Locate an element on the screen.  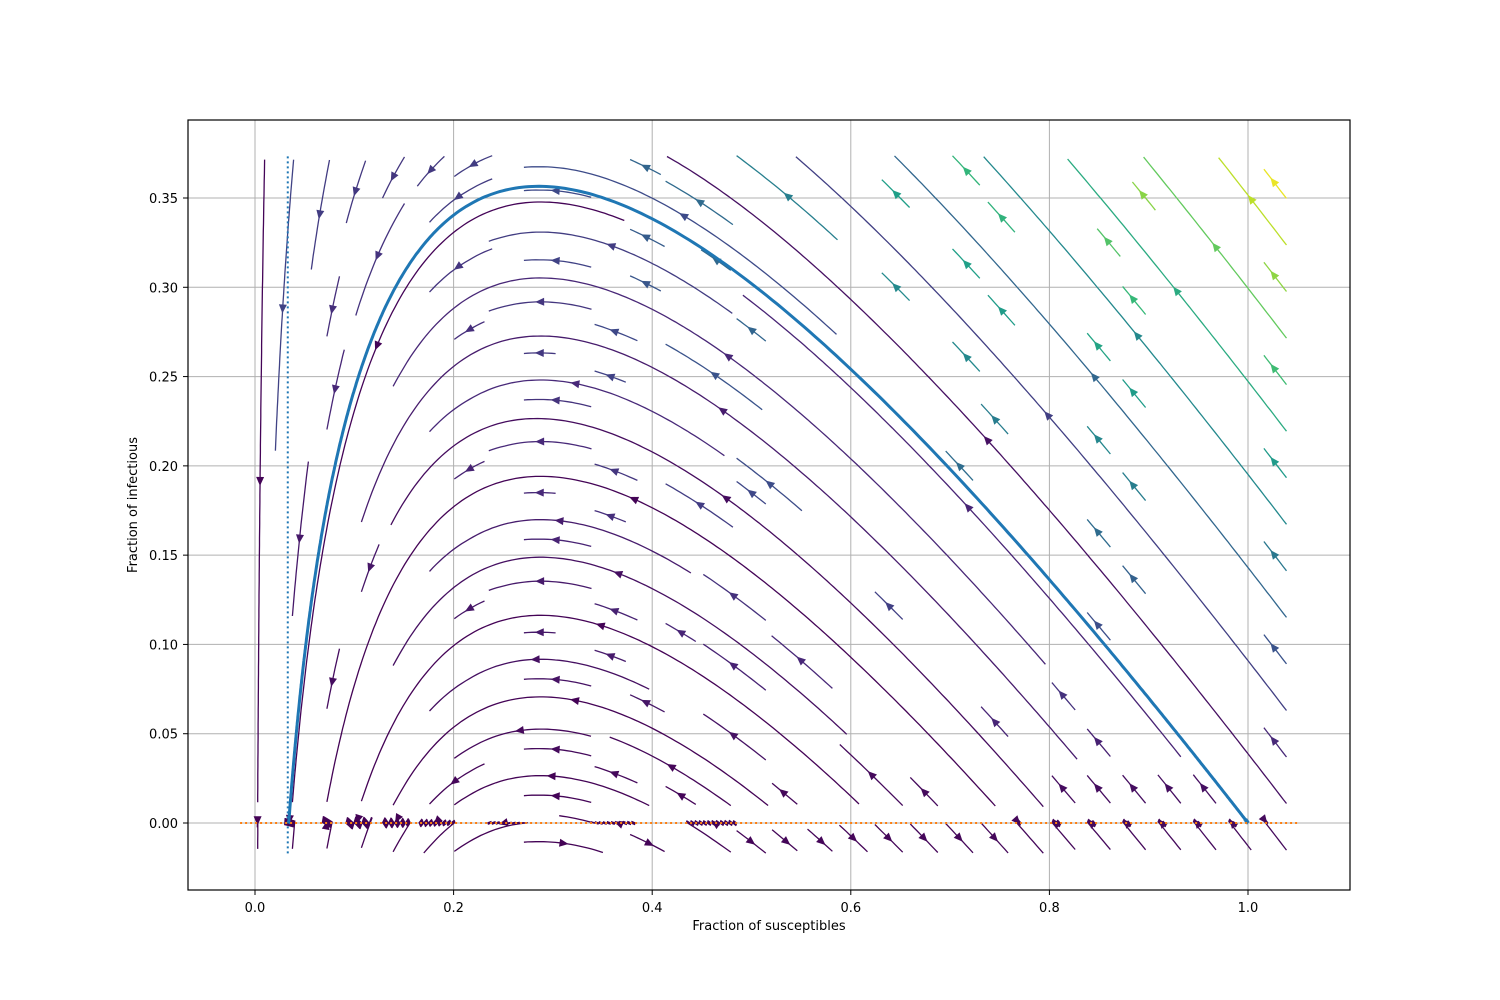
x-tick-label: 0.8 is located at coordinates (1049, 908).